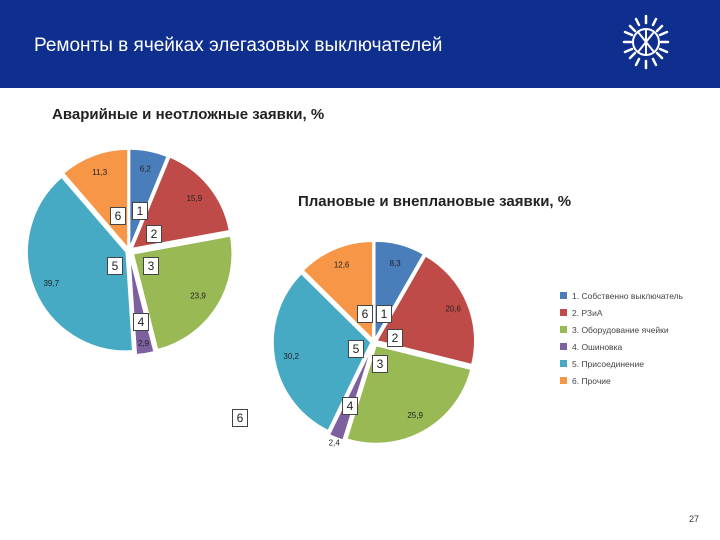 This screenshot has height=540, width=720. I want to click on pie1-callout-6: 6, so click(118, 216).